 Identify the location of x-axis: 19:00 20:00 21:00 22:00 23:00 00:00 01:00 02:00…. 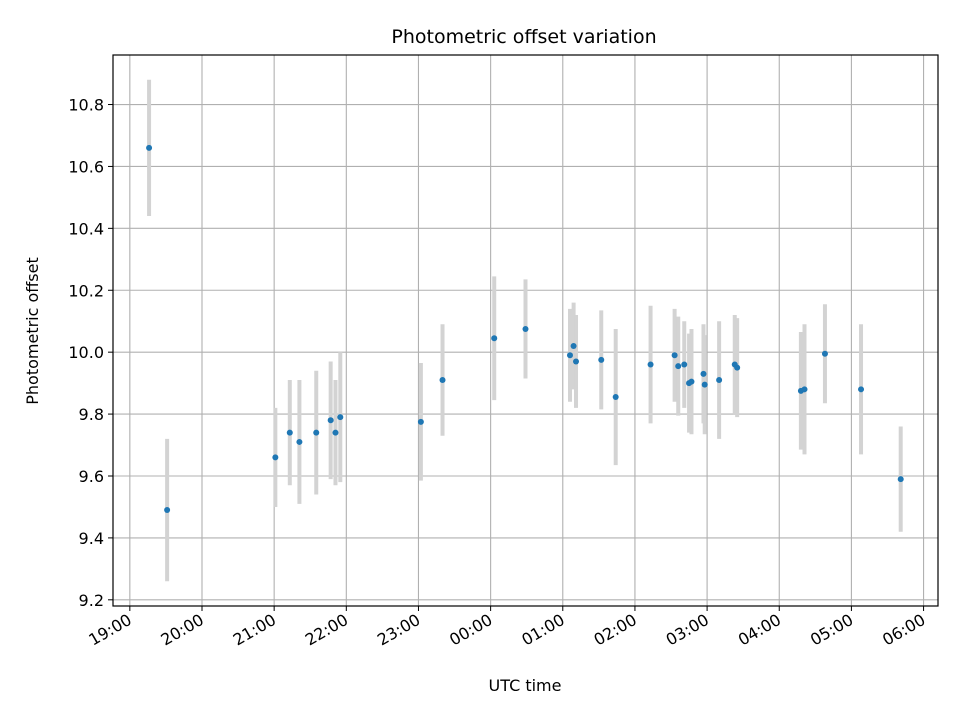
(507, 628).